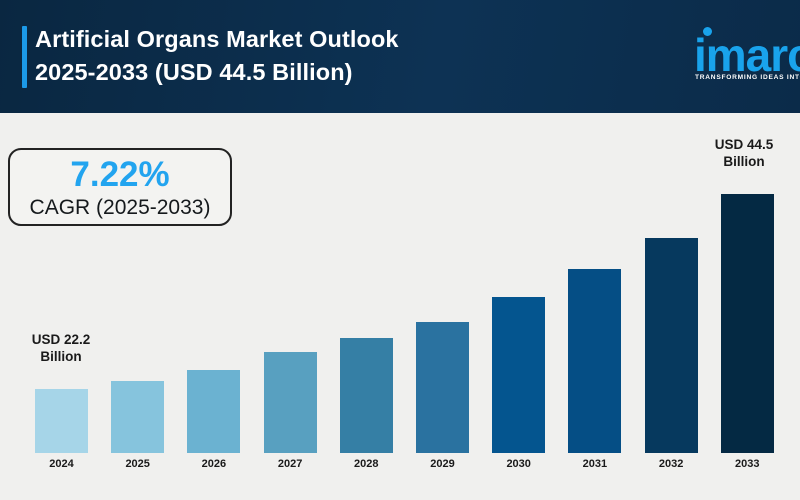  What do you see at coordinates (120, 207) in the screenshot?
I see `cagr-label: CAGR (2025-2033)` at bounding box center [120, 207].